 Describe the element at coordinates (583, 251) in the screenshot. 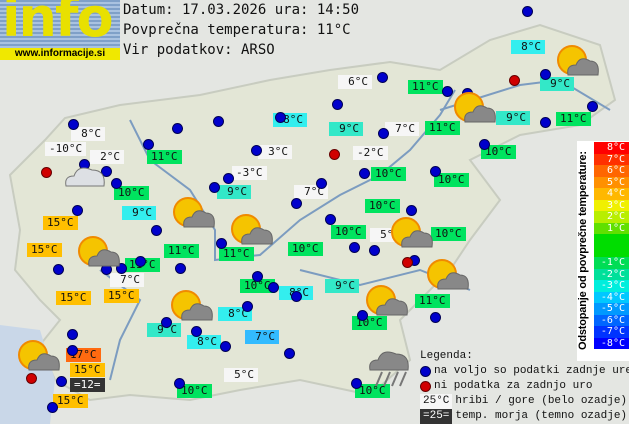

I see `scale-title: Odstopanje od povprečne temperature:` at that location.